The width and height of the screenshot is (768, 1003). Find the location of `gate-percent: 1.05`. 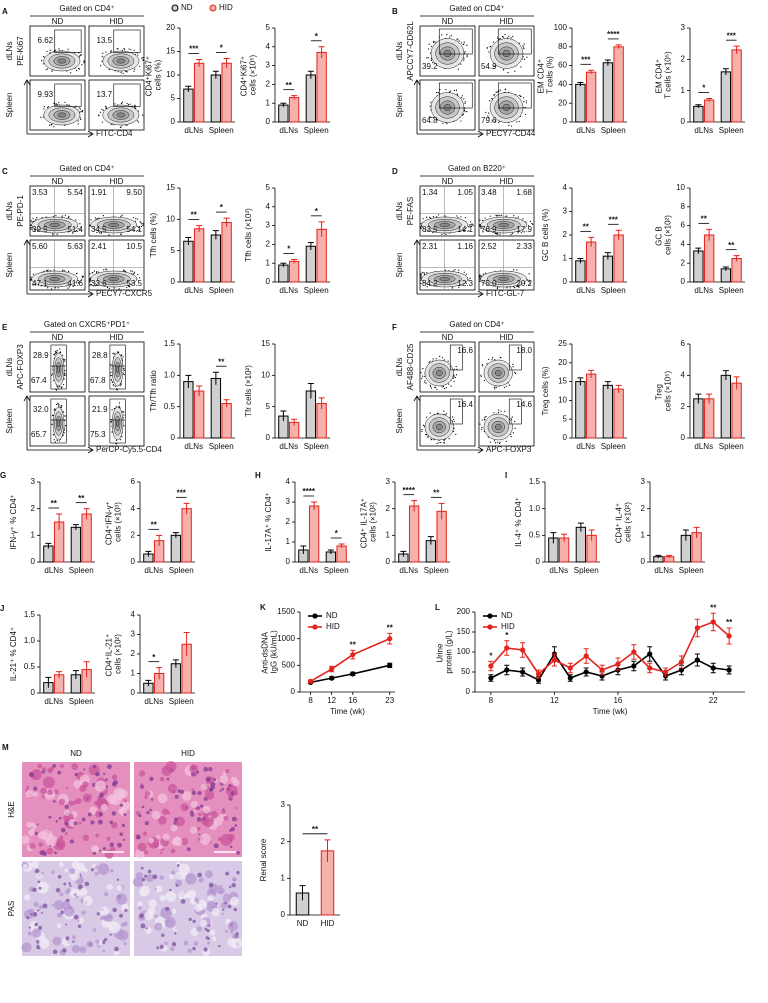

gate-percent: 1.05 is located at coordinates (465, 192).